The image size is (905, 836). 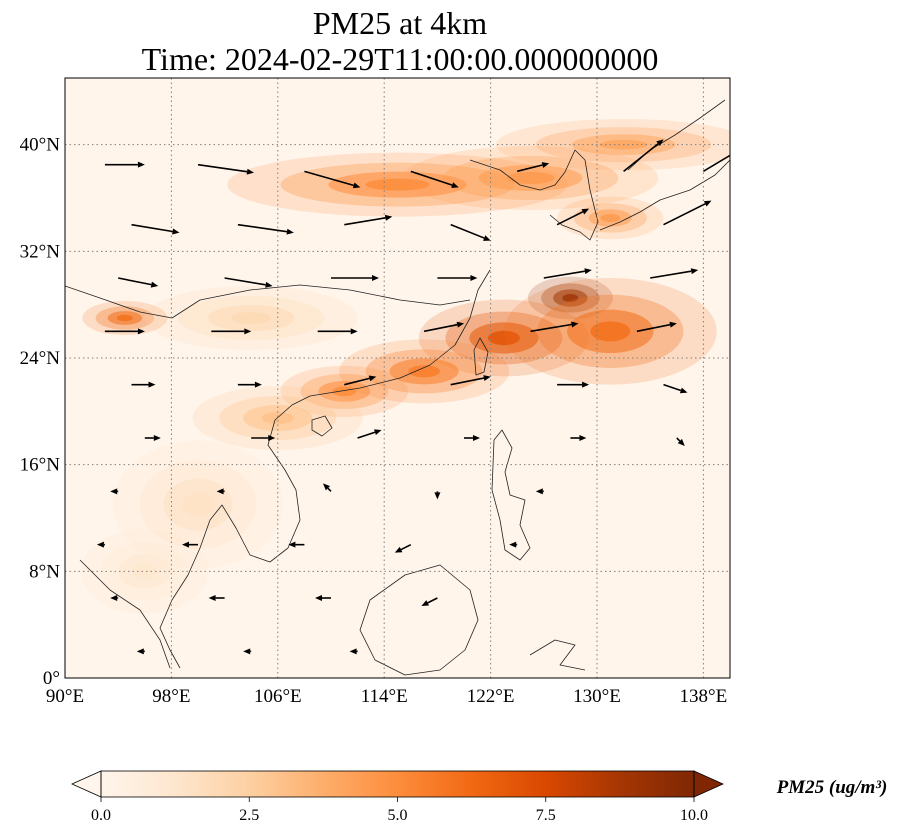 I want to click on colorbar-extend-min, so click(x=86, y=784).